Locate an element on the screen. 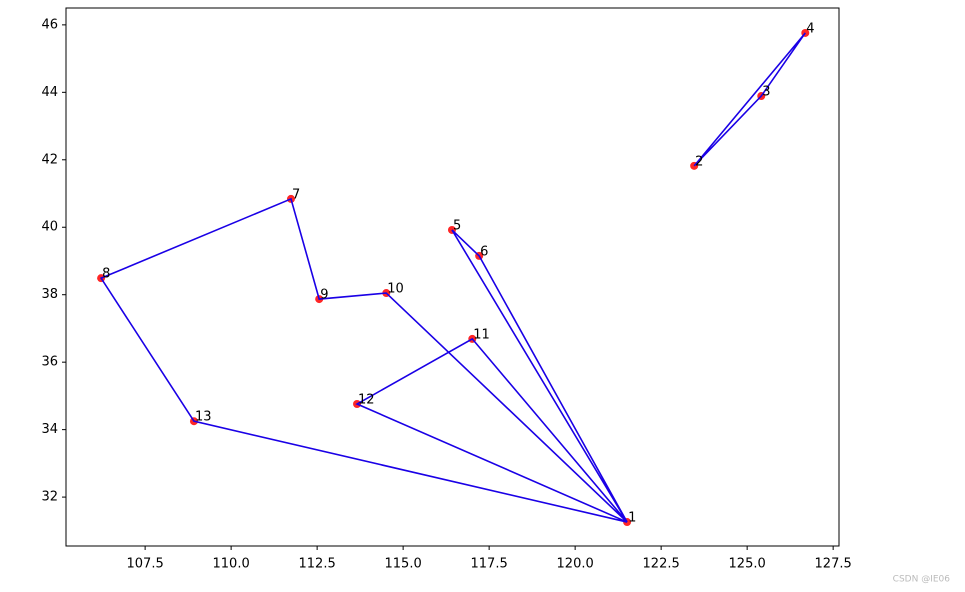  y-tick-label: 38 is located at coordinates (49, 294).